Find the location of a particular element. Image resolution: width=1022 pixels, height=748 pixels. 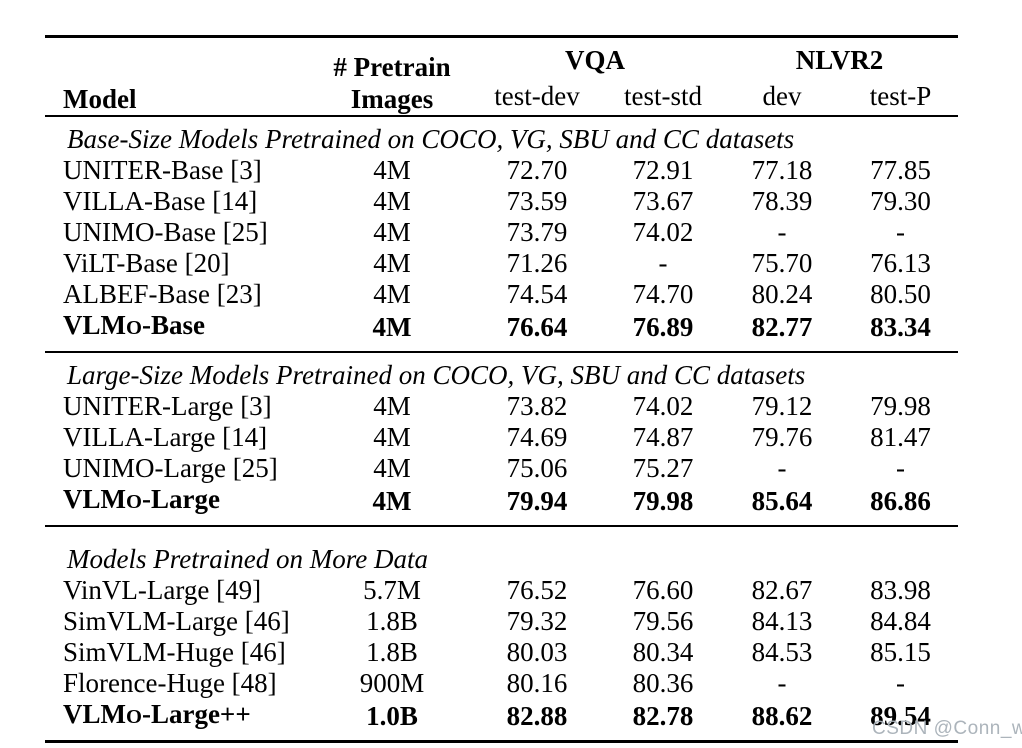

watermark: CSDN @Conn_w is located at coordinates (947, 728).